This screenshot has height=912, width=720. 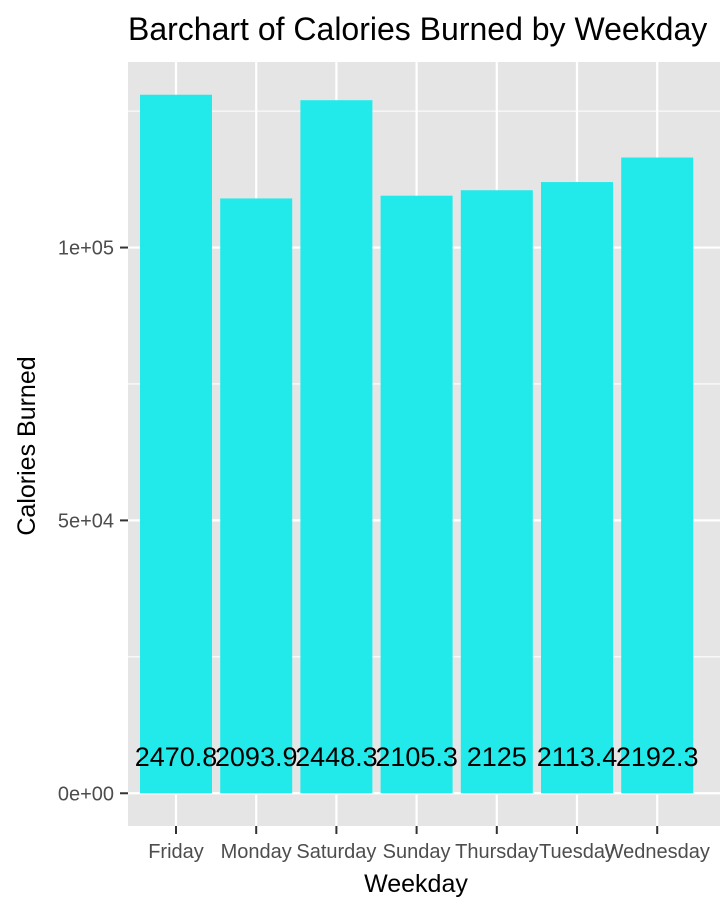 What do you see at coordinates (416, 884) in the screenshot?
I see `x-axis-title: Weekday` at bounding box center [416, 884].